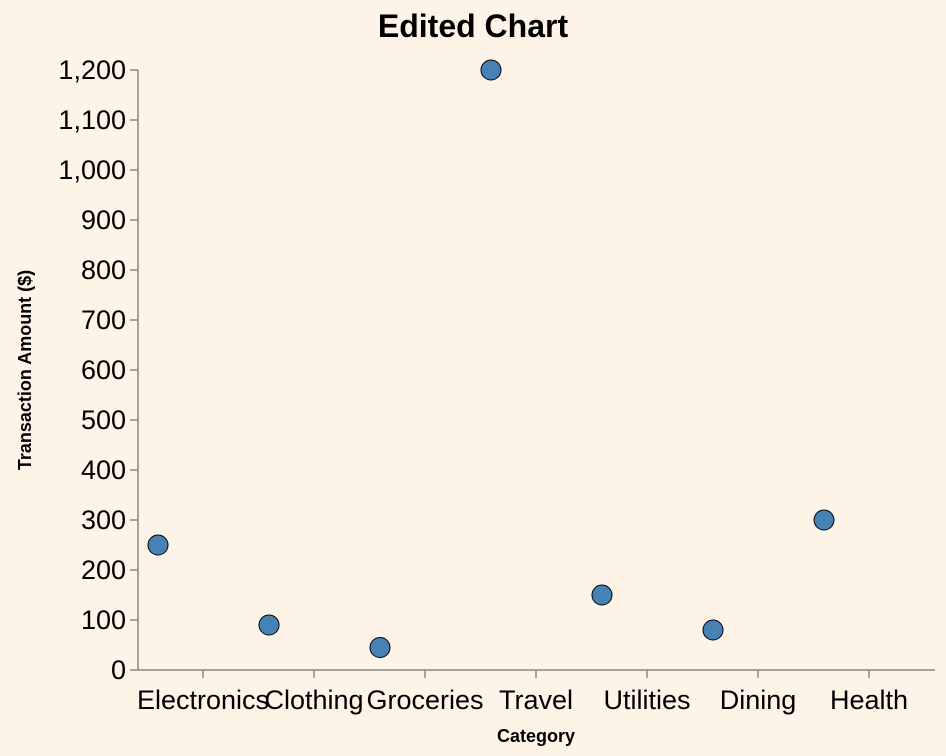 Image resolution: width=946 pixels, height=756 pixels. Describe the element at coordinates (103, 270) in the screenshot. I see `y-tick-label: 800` at that location.